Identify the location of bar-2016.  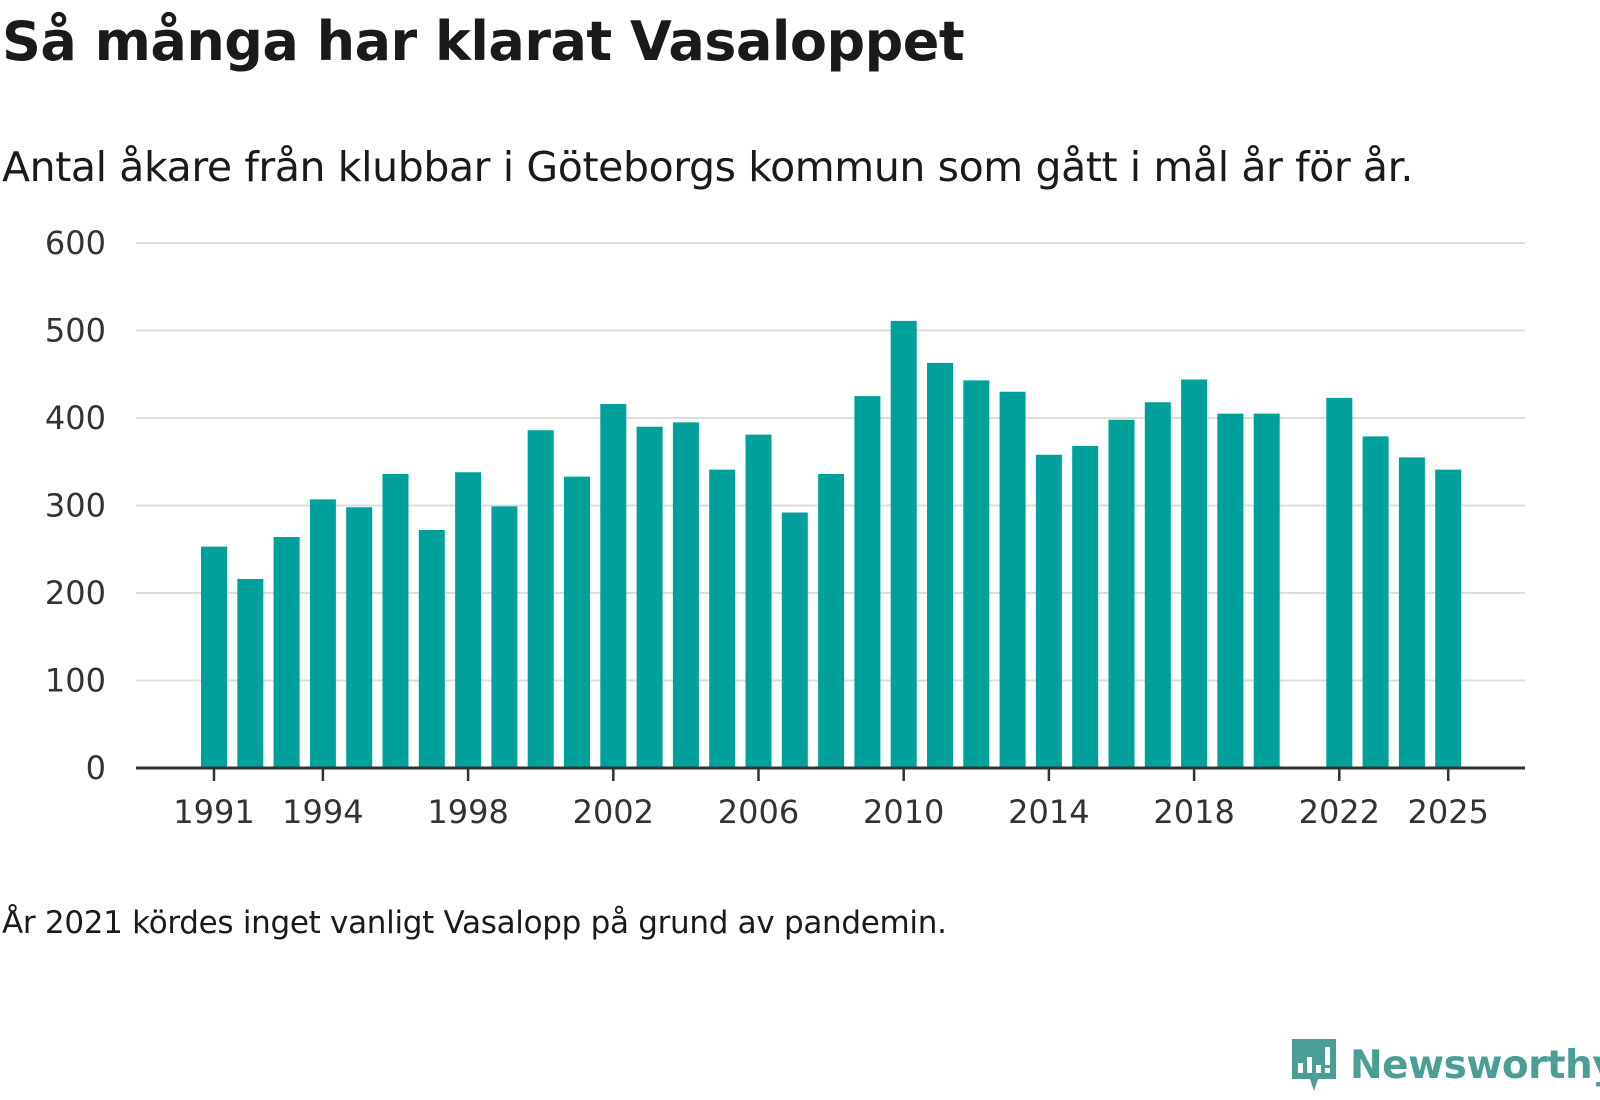
(1121, 593).